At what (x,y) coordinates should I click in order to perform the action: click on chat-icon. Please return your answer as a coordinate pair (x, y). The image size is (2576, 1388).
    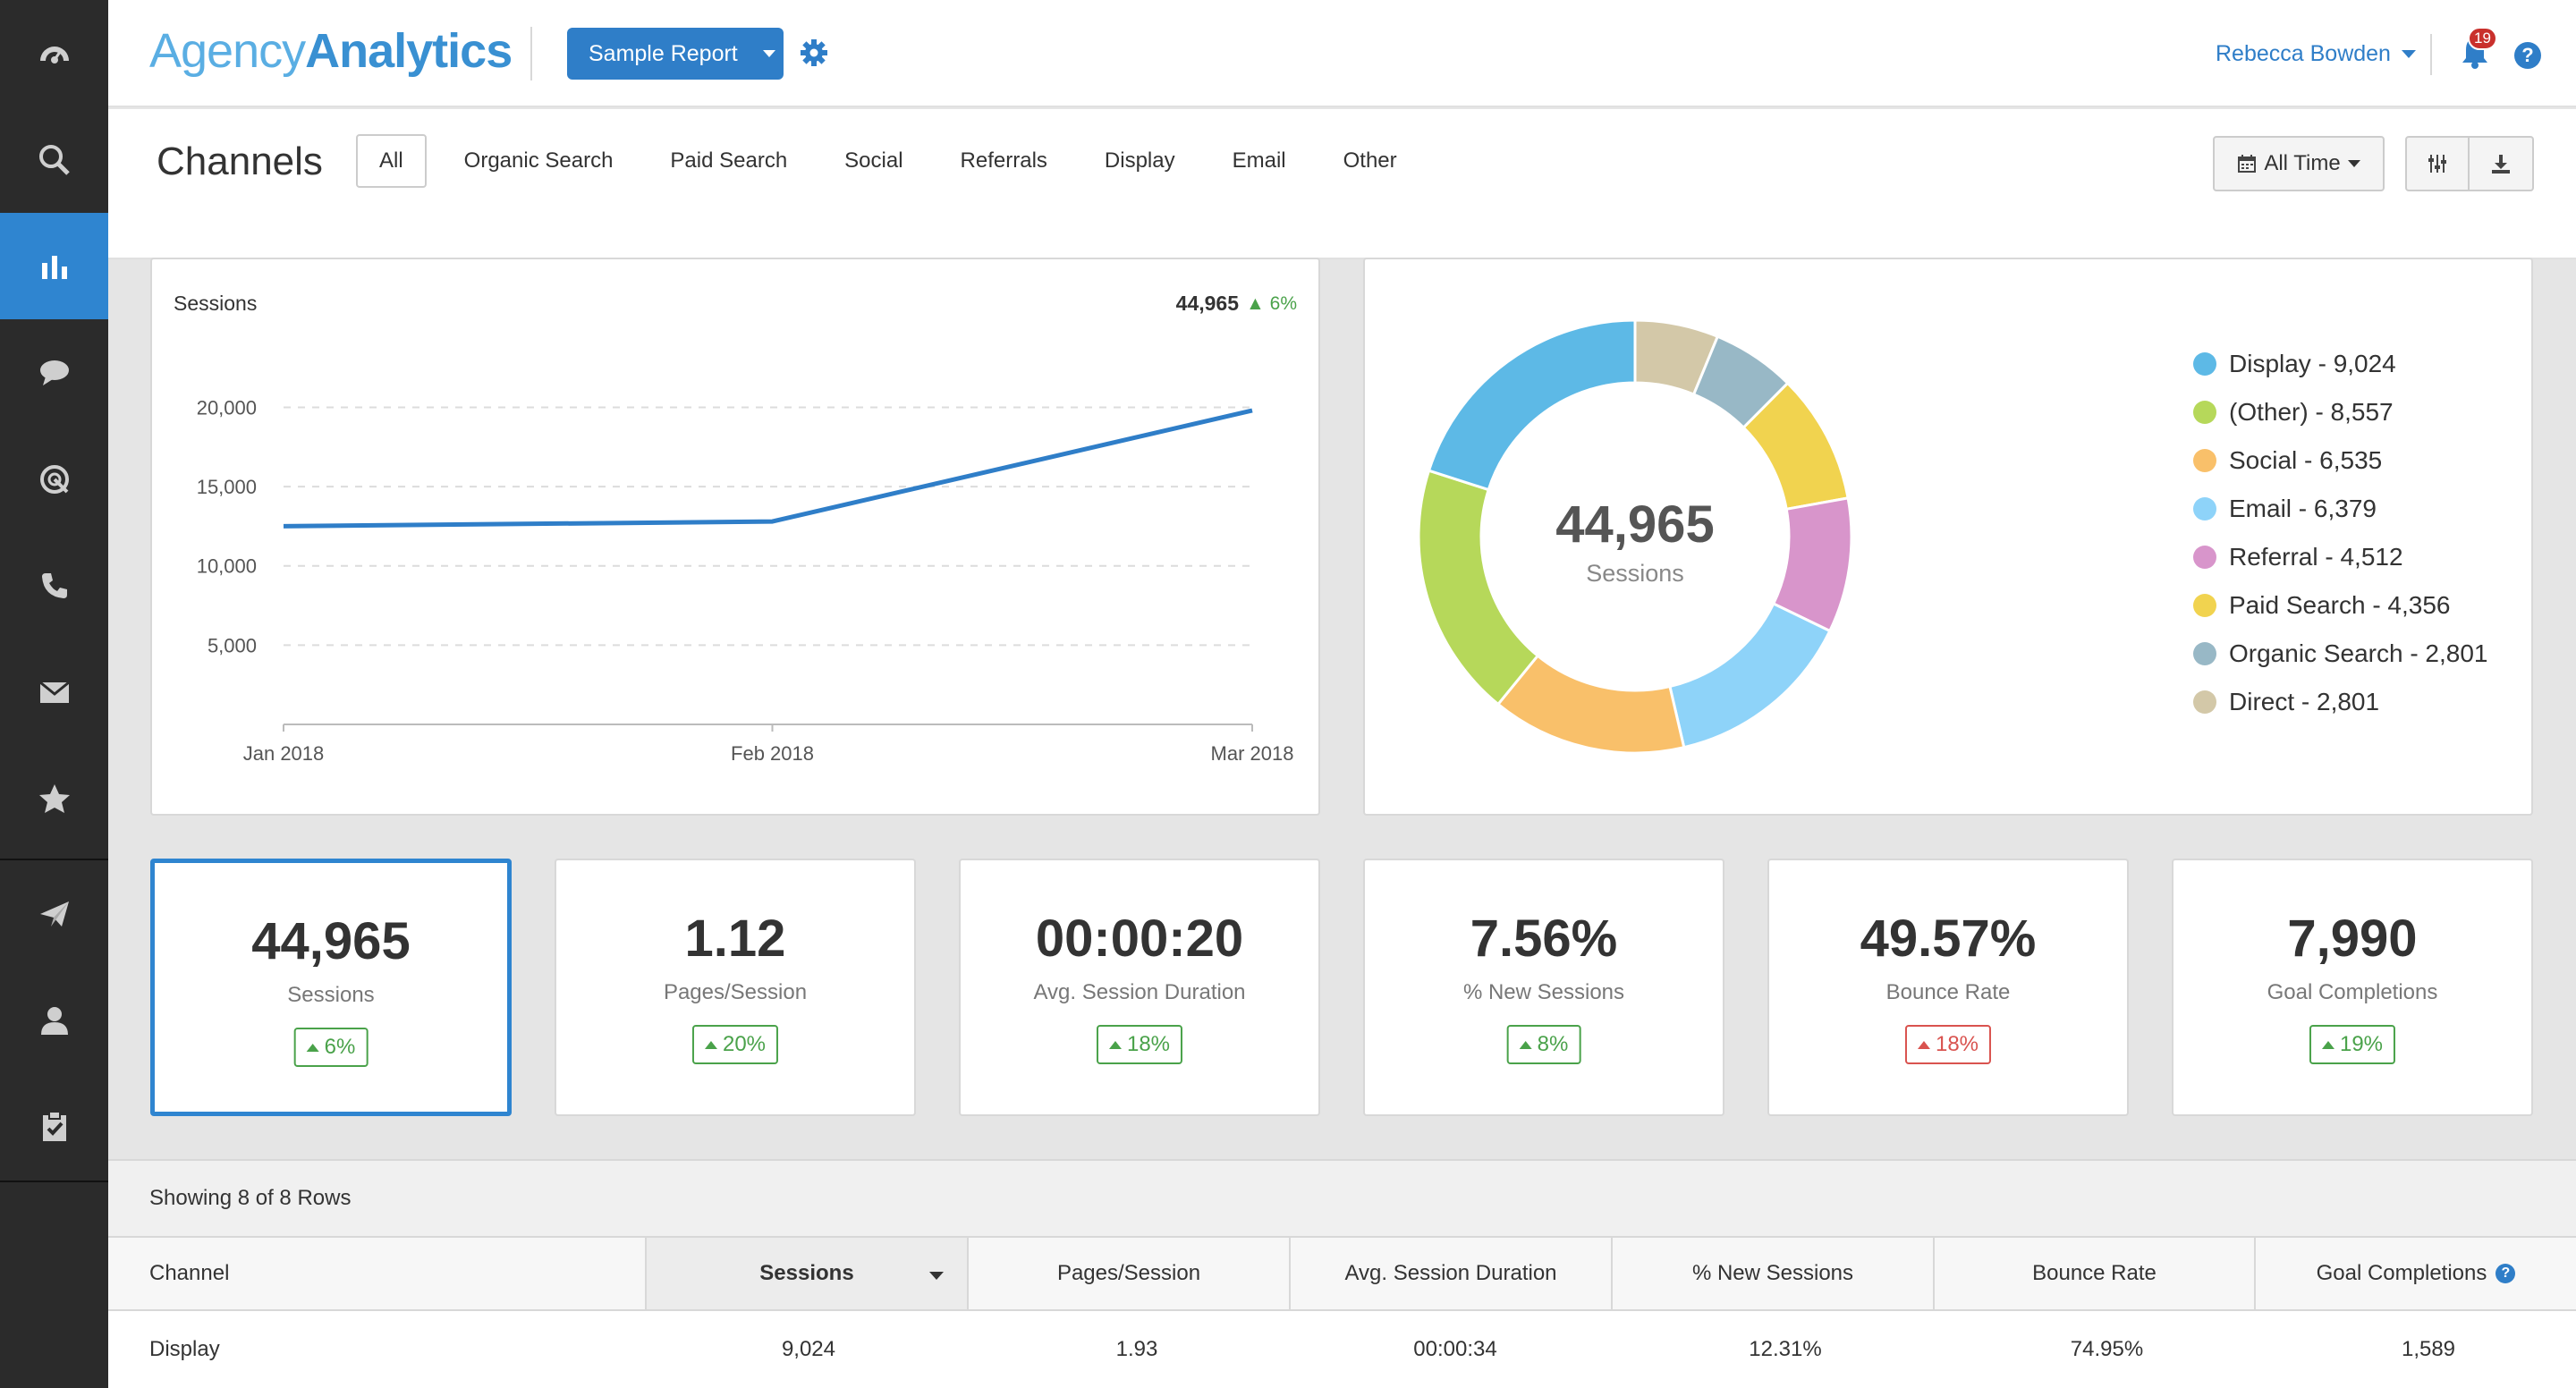
    Looking at the image, I should click on (54, 372).